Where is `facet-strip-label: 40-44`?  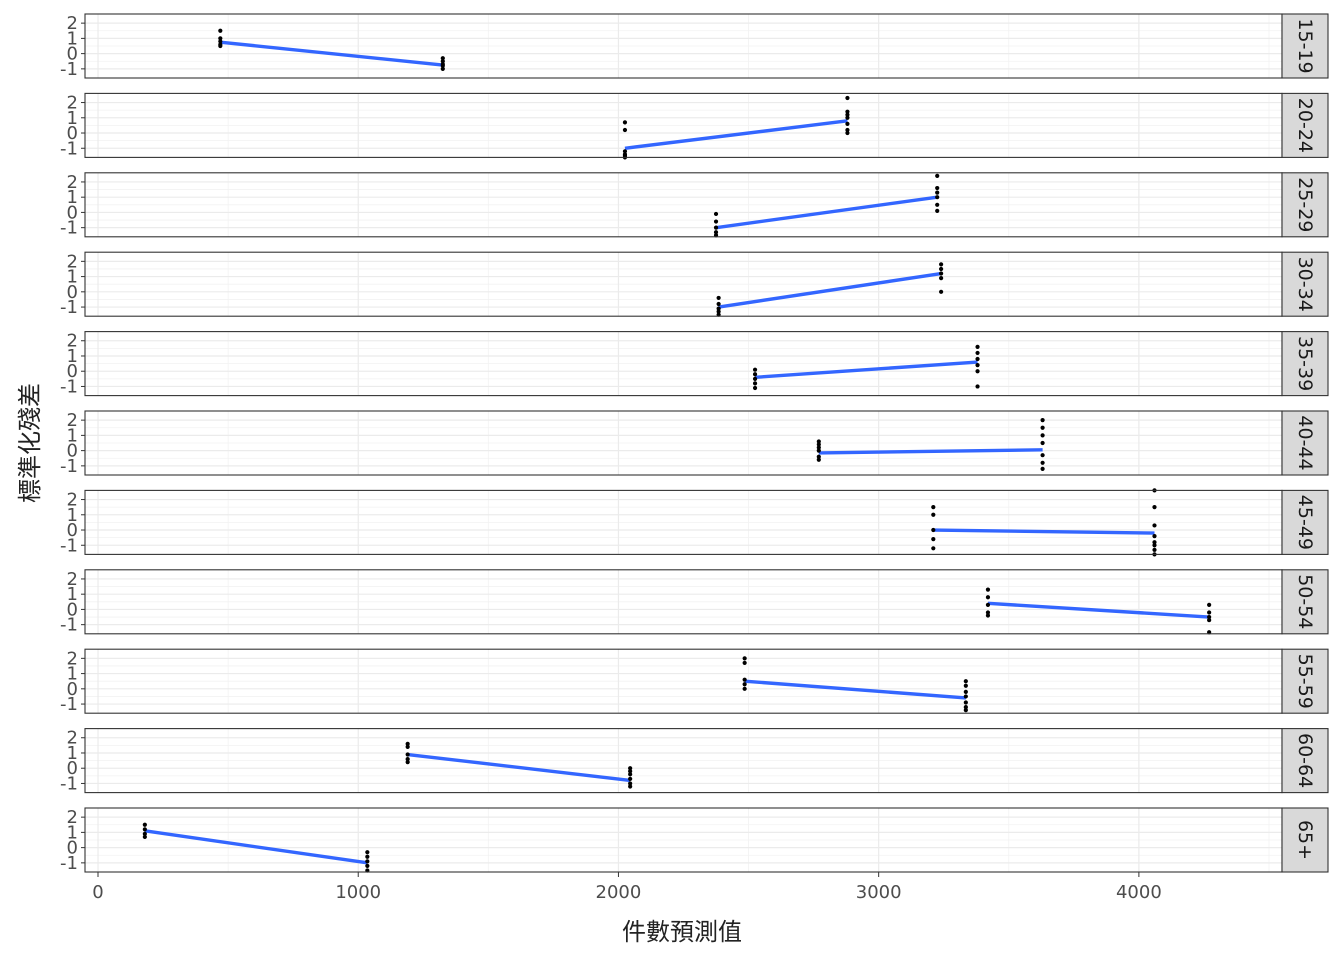 facet-strip-label: 40-44 is located at coordinates (1305, 442).